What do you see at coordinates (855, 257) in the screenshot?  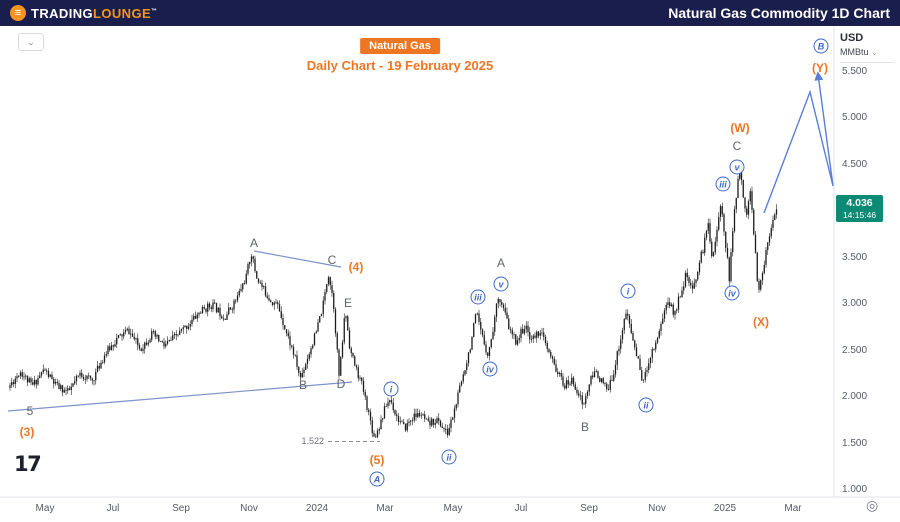 I see `y-axis-label: 3.500` at bounding box center [855, 257].